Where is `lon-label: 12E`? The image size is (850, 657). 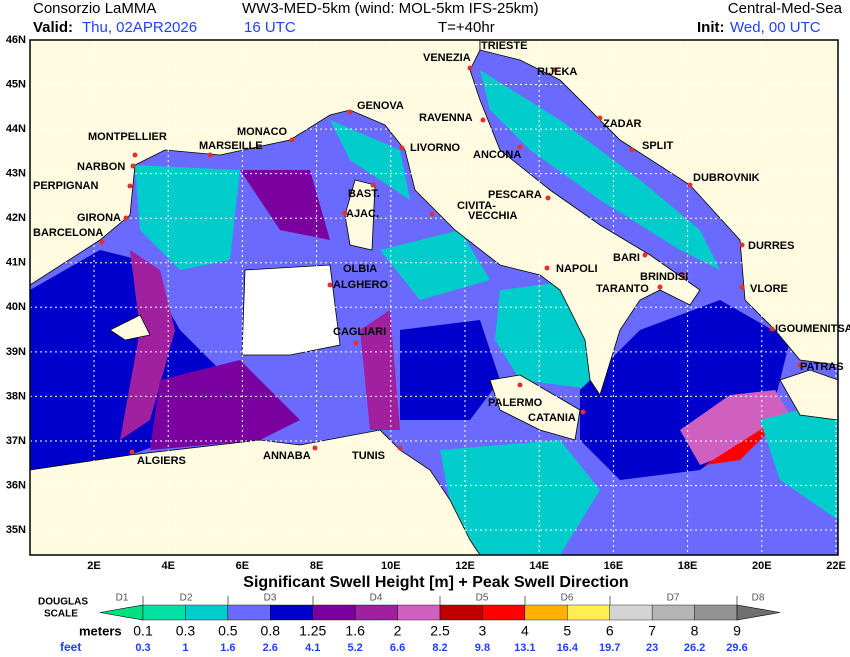 lon-label: 12E is located at coordinates (465, 566).